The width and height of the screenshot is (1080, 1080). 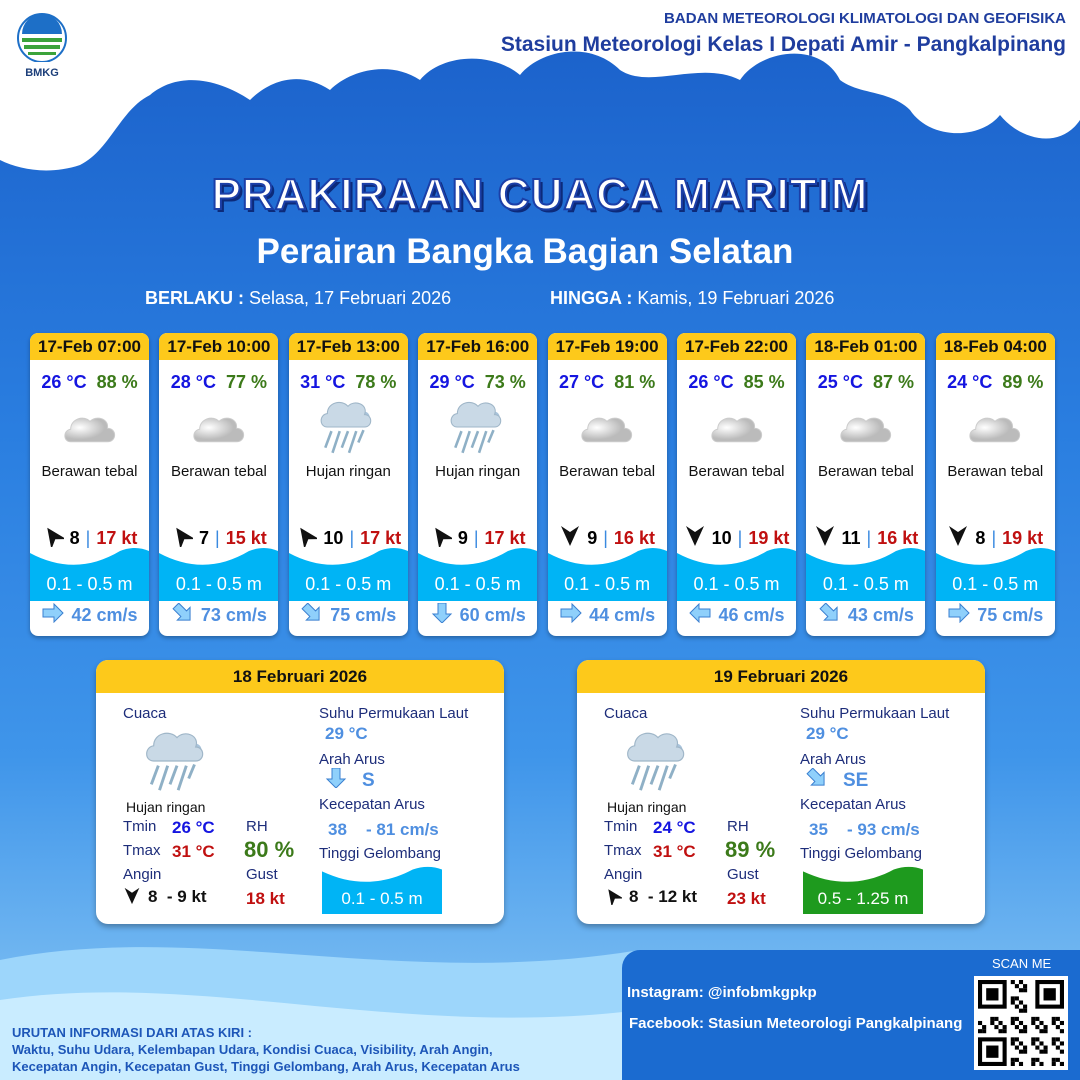 What do you see at coordinates (674, 851) in the screenshot?
I see `tmax-value: 31 °C` at bounding box center [674, 851].